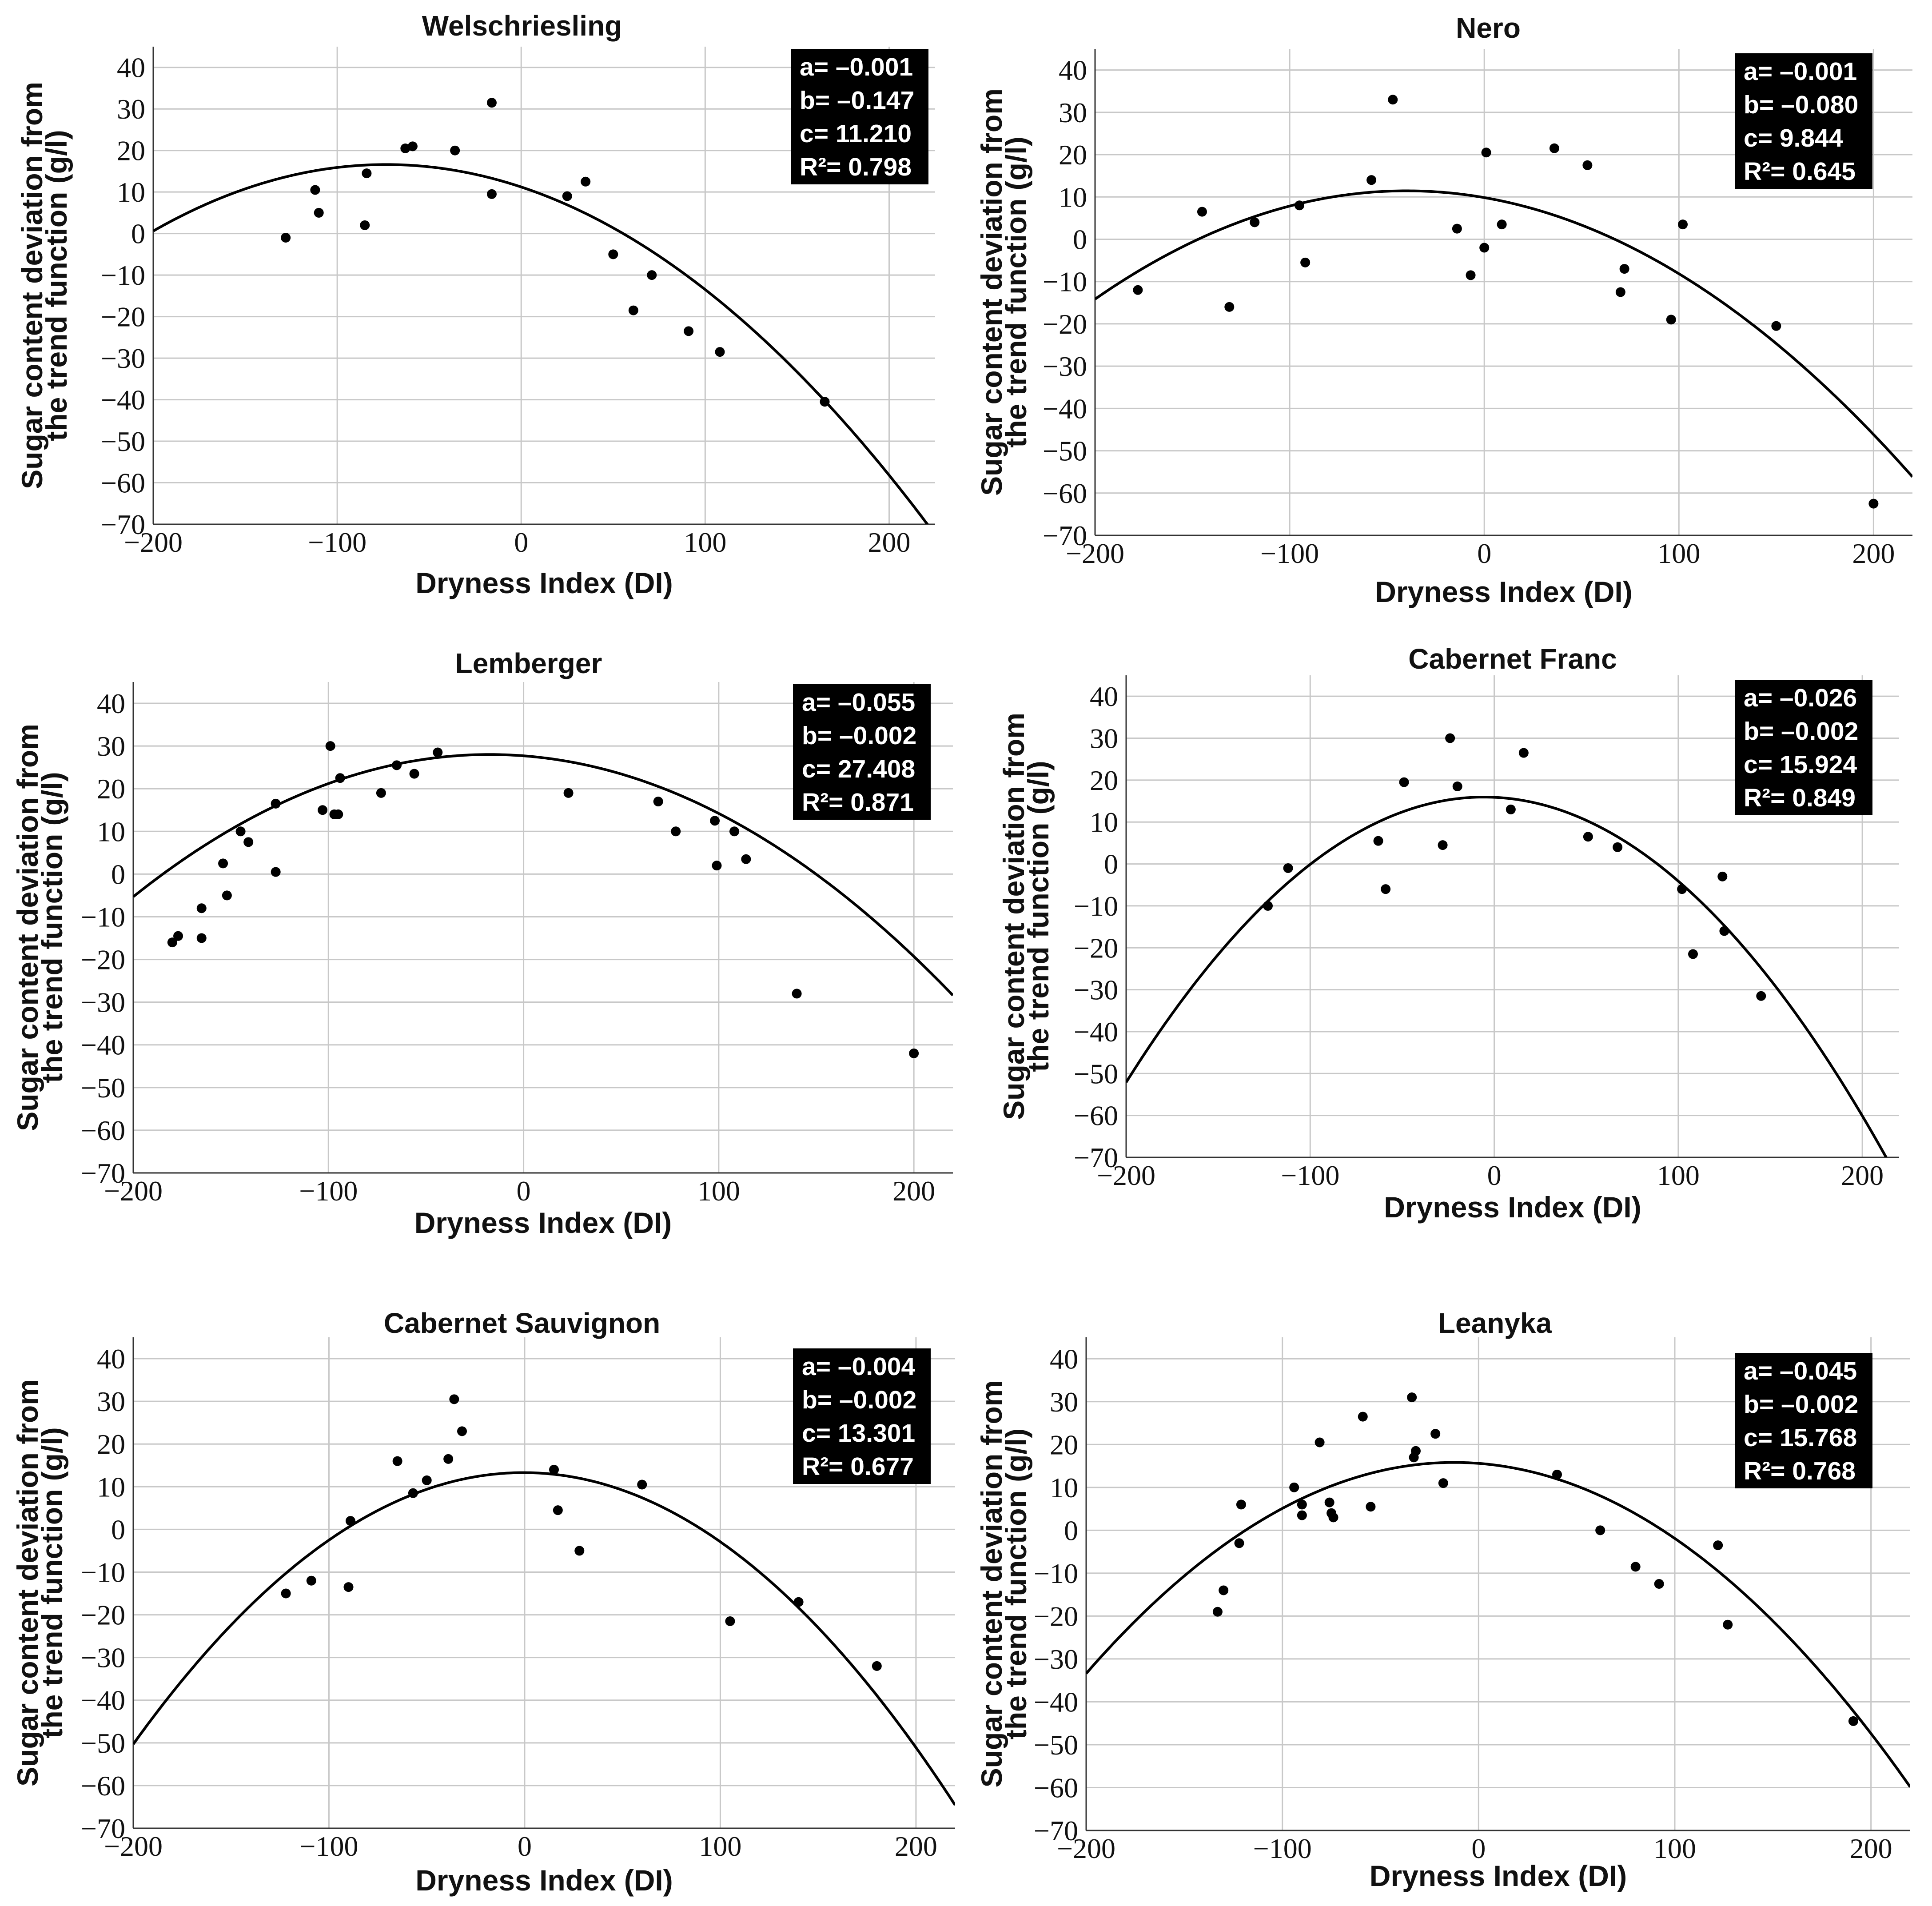  I want to click on chart-title: Cabernet Franc, so click(1512, 659).